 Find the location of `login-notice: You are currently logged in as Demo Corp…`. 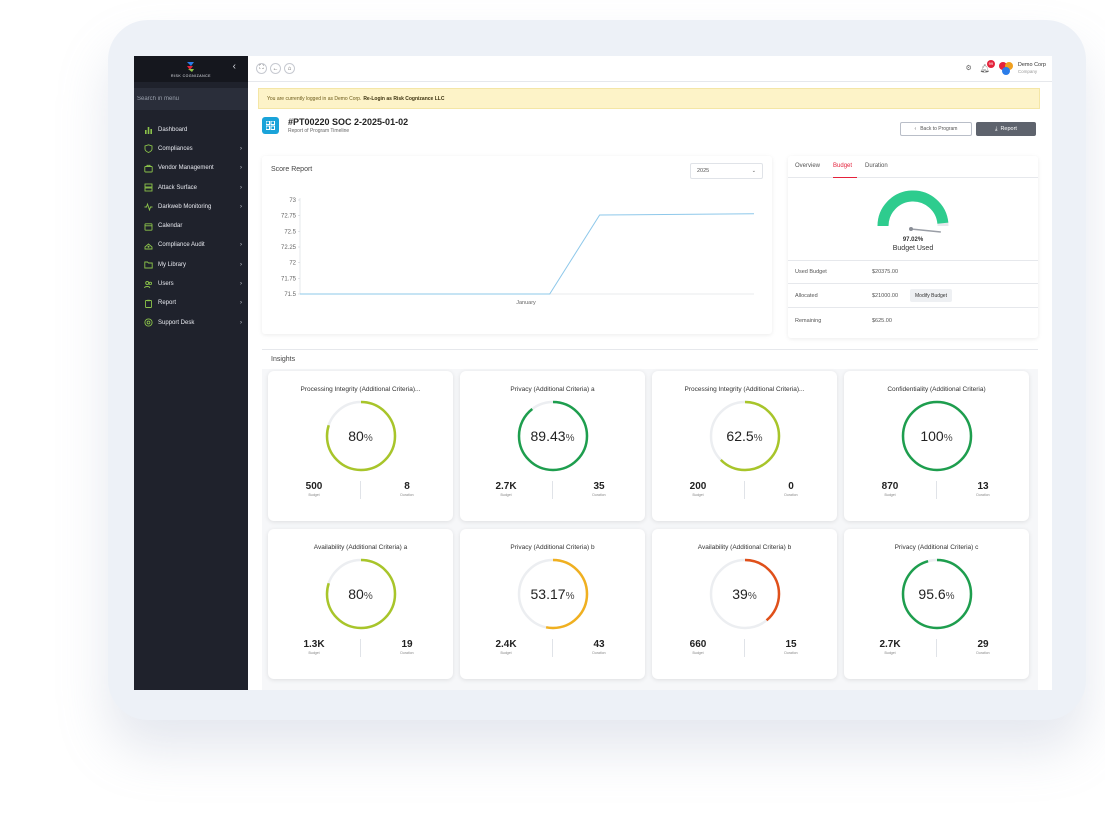

login-notice: You are currently logged in as Demo Corp… is located at coordinates (649, 98).